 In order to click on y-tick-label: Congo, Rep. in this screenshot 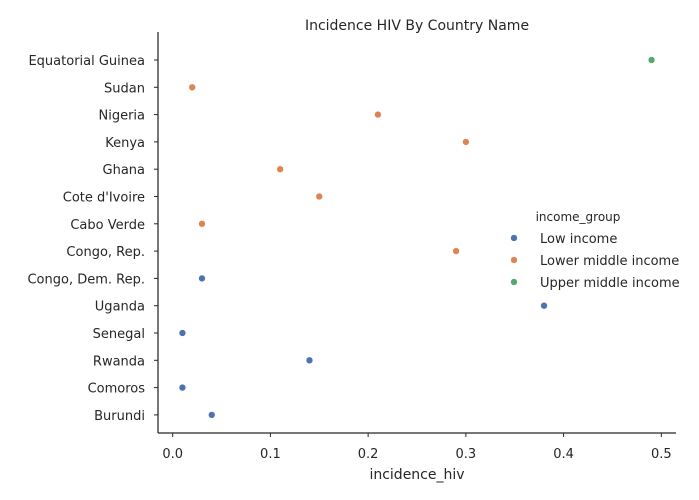, I will do `click(105, 252)`.